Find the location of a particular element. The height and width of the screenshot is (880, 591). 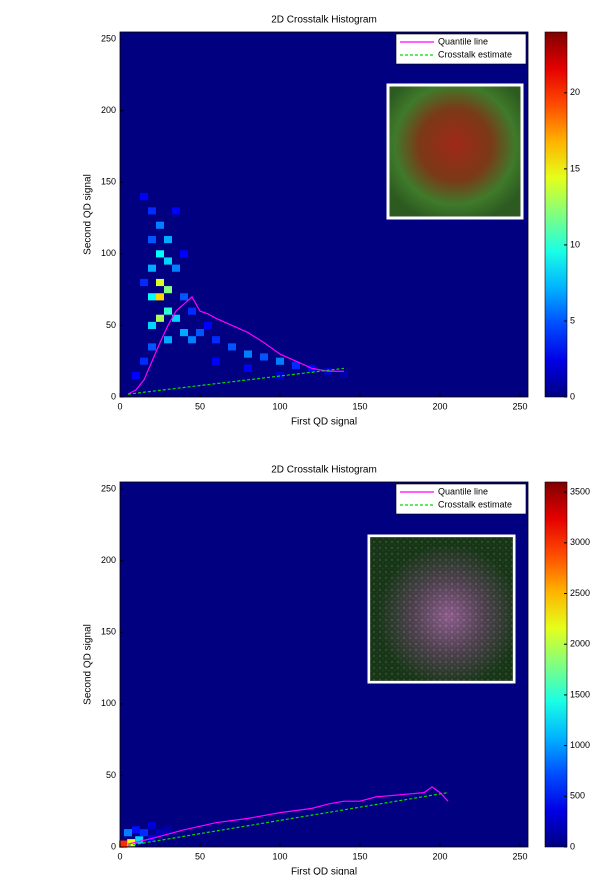

colorbar-tick-label: 3000 is located at coordinates (580, 542).